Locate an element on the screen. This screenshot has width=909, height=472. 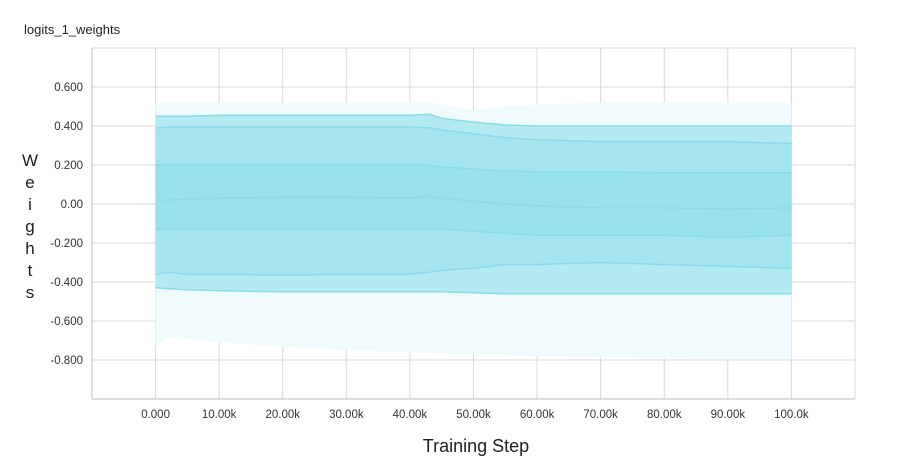
y-axis-label-letter: s is located at coordinates (30, 292).